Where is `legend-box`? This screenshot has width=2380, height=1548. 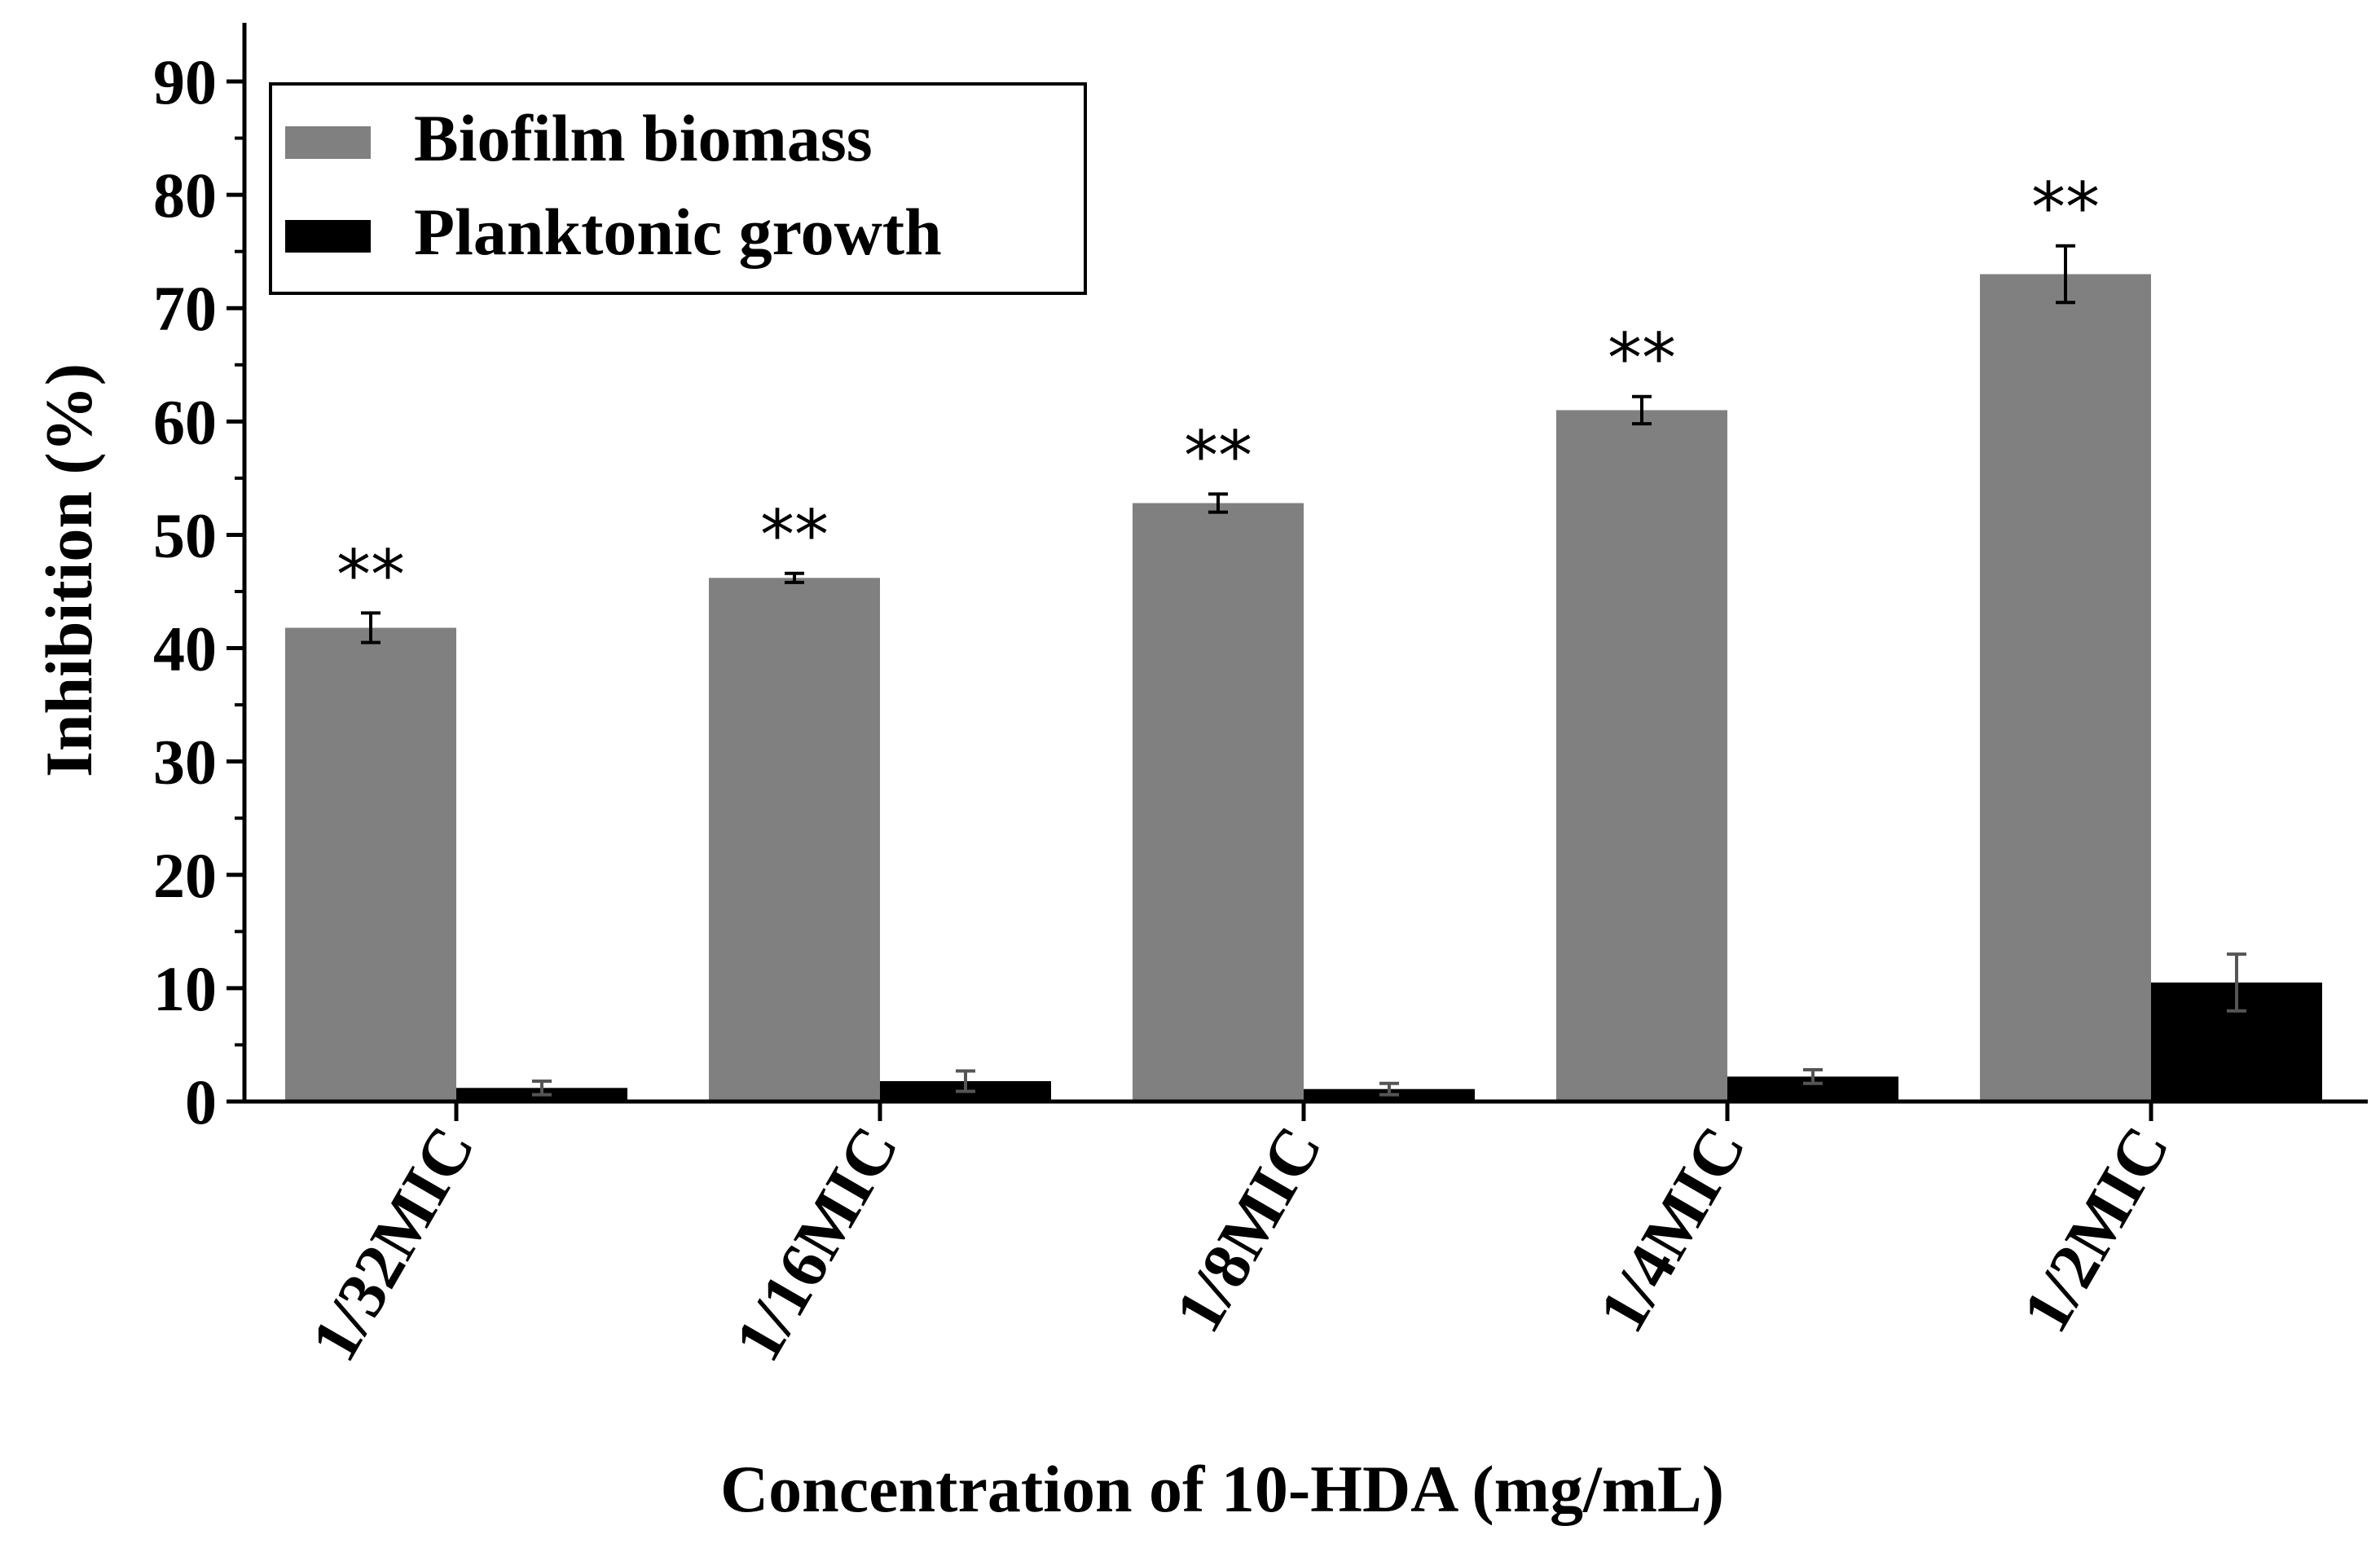 legend-box is located at coordinates (678, 188).